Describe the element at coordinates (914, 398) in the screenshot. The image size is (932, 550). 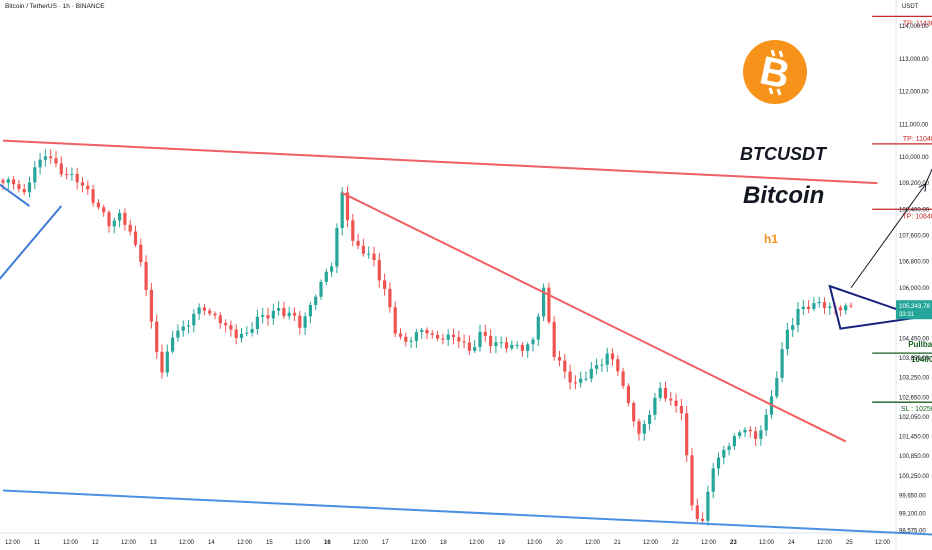
I see `y-tick-label: 102,650.00` at that location.